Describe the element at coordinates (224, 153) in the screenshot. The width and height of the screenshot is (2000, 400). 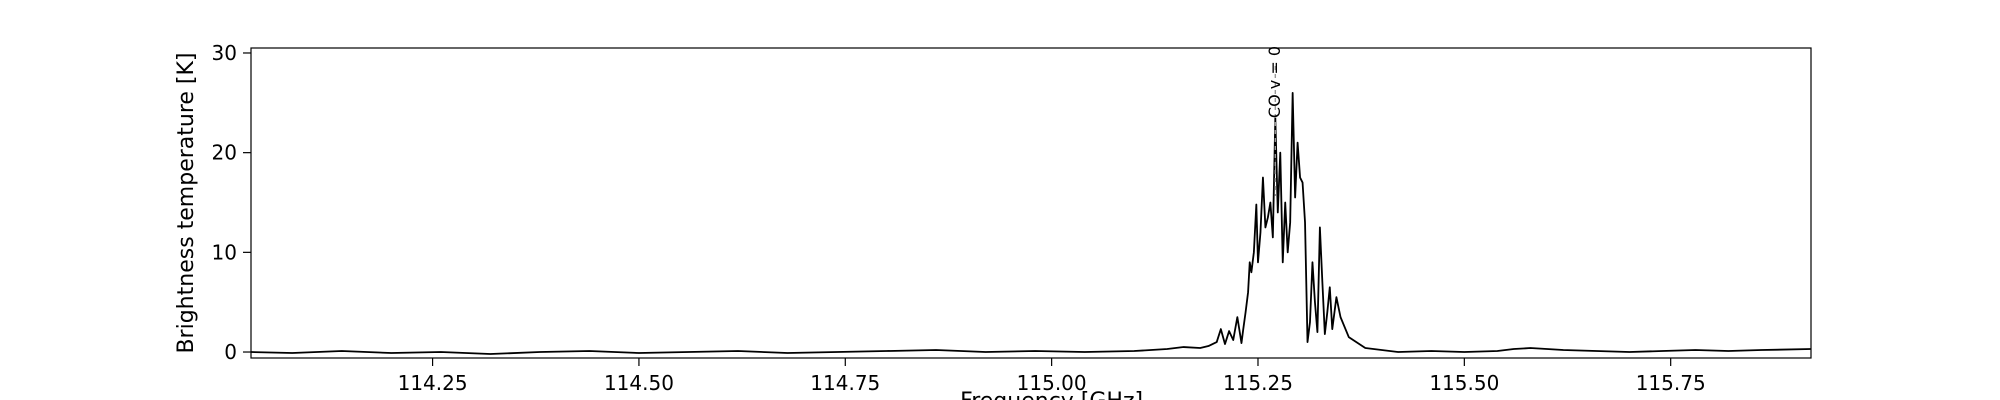
I see `y-tick-label: 20` at that location.